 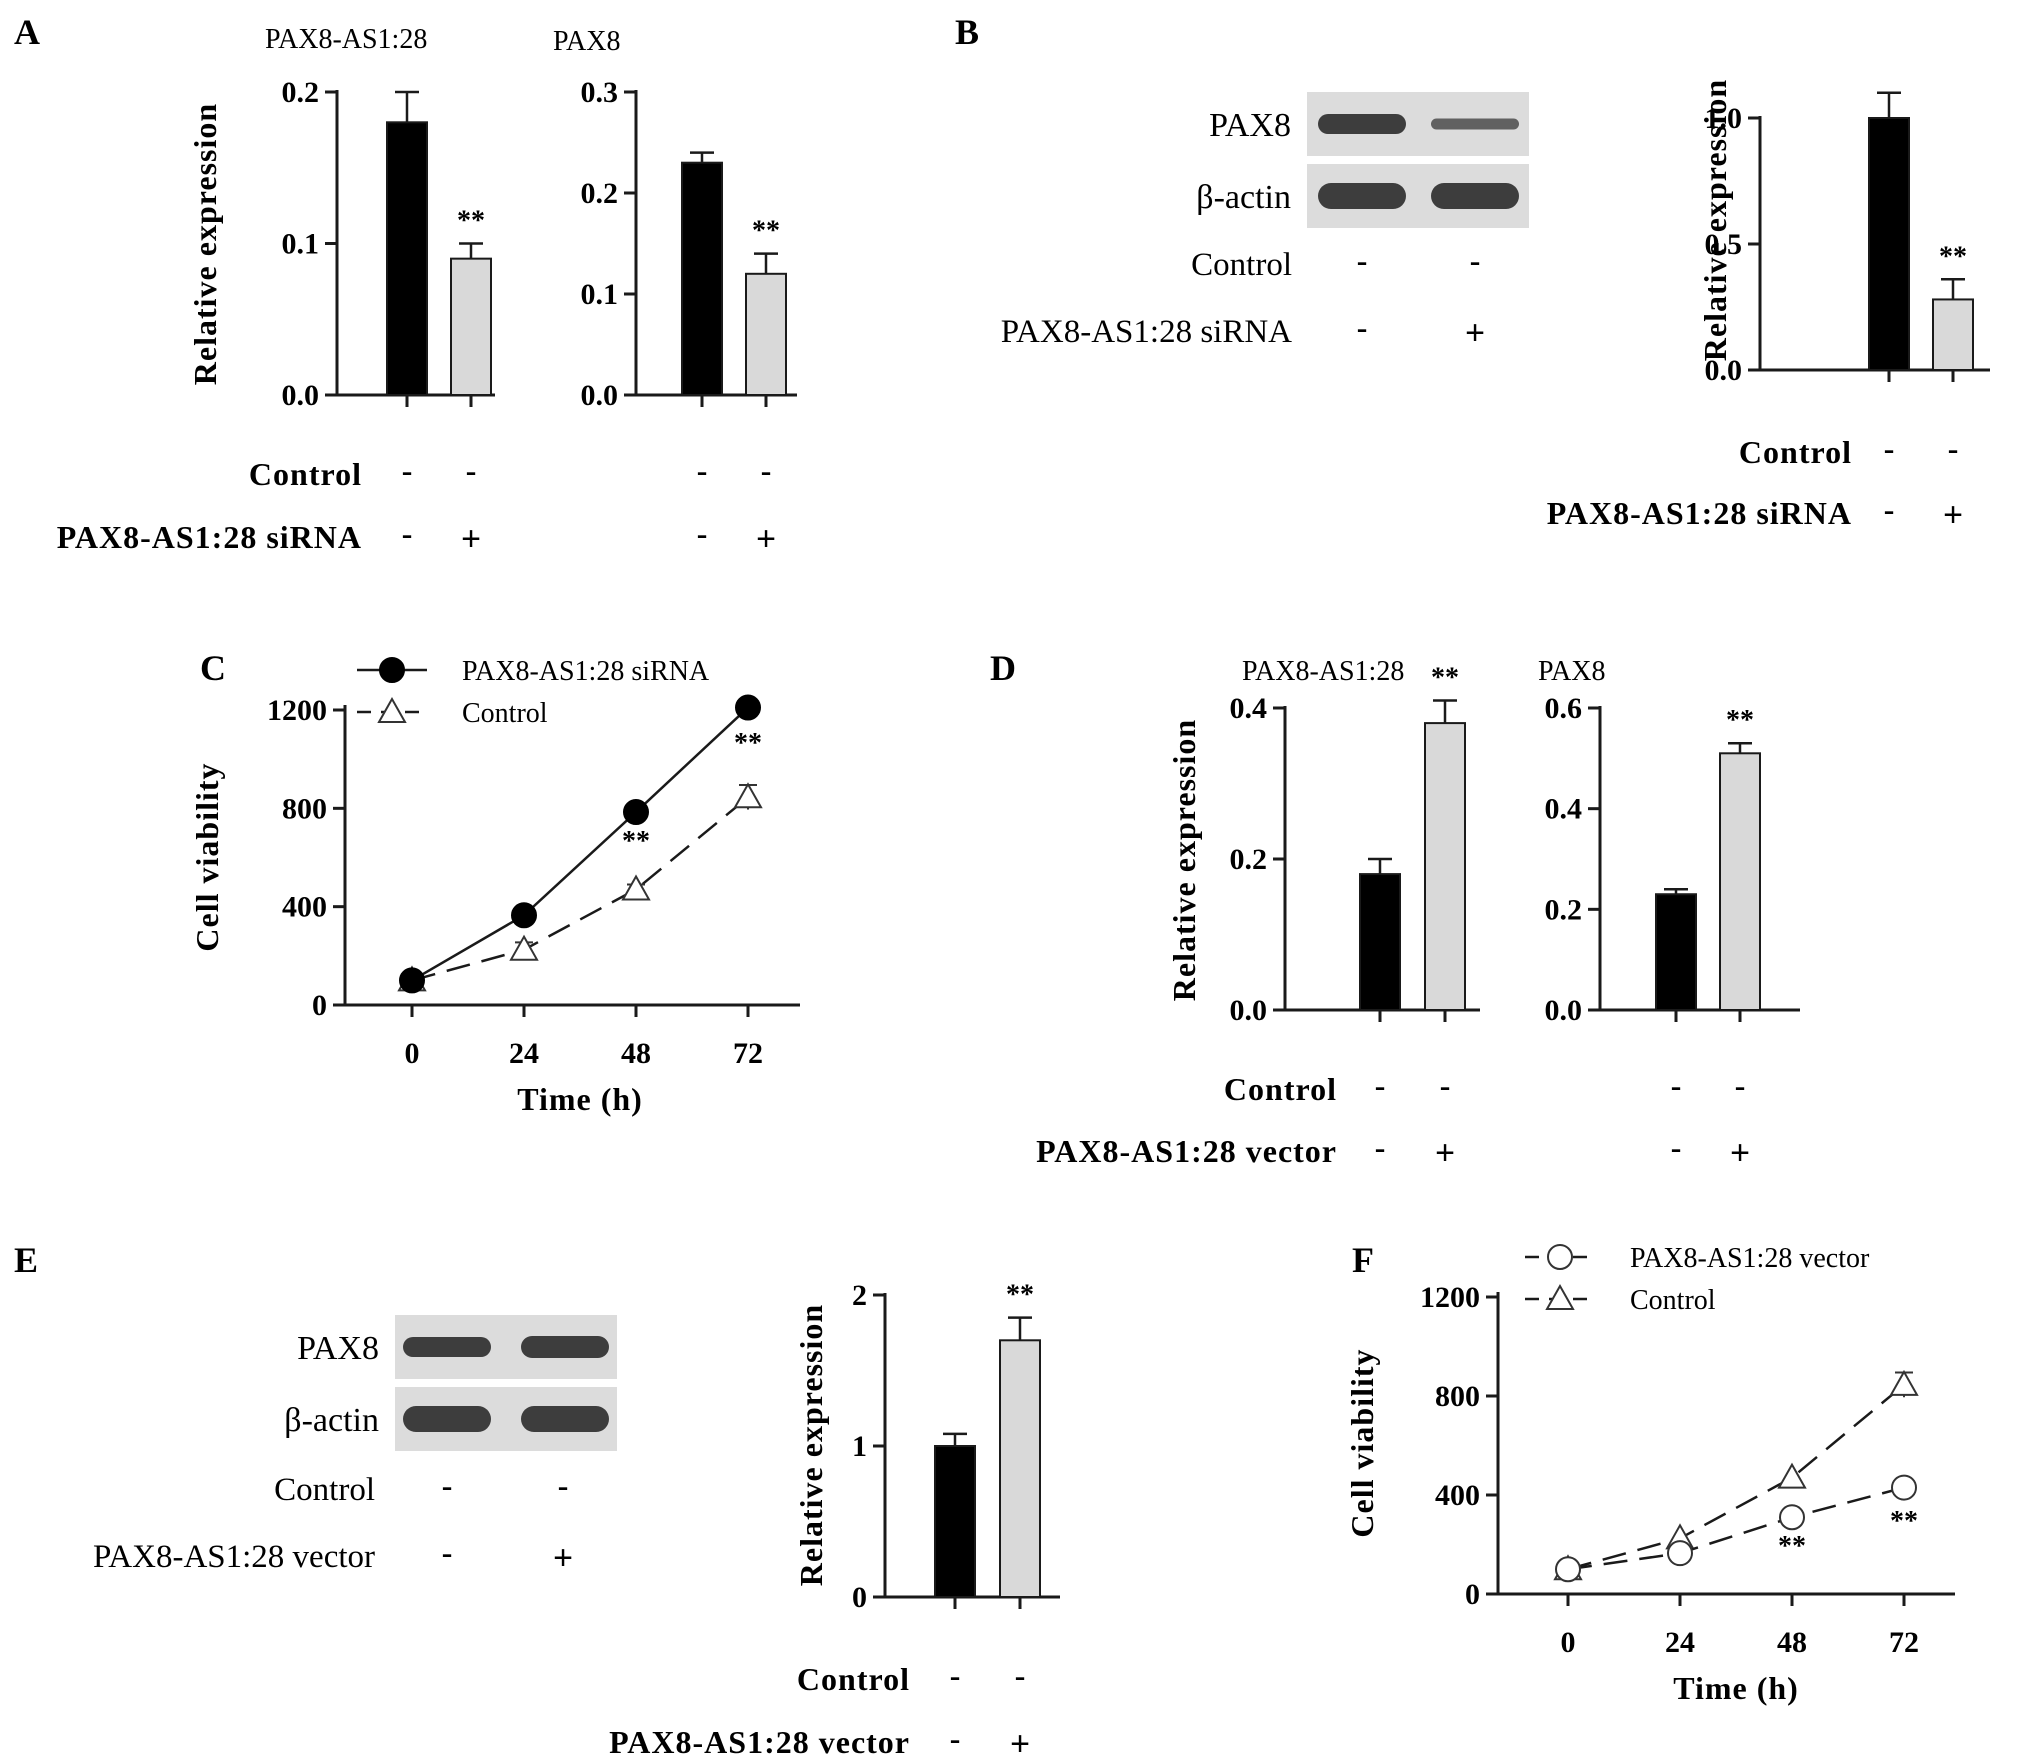 I want to click on y-tick-label: 0.5, so click(x=1724, y=244).